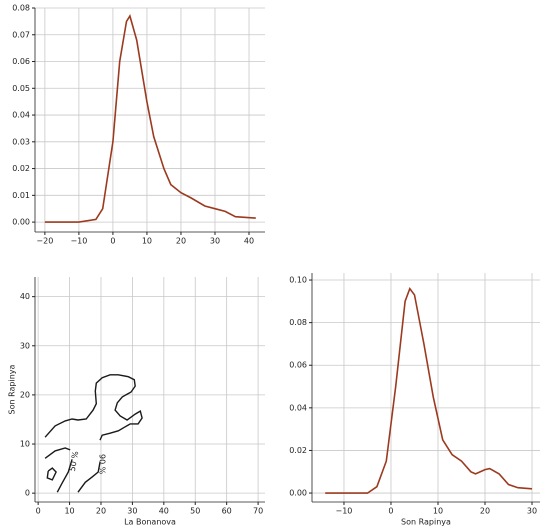 The height and width of the screenshot is (532, 550). What do you see at coordinates (102, 464) in the screenshot?
I see `contour-label: 90 %` at bounding box center [102, 464].